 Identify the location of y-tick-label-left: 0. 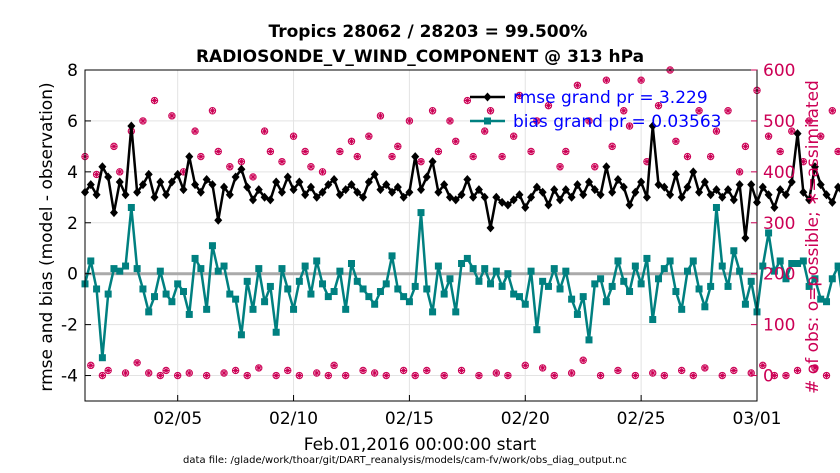
(72, 275).